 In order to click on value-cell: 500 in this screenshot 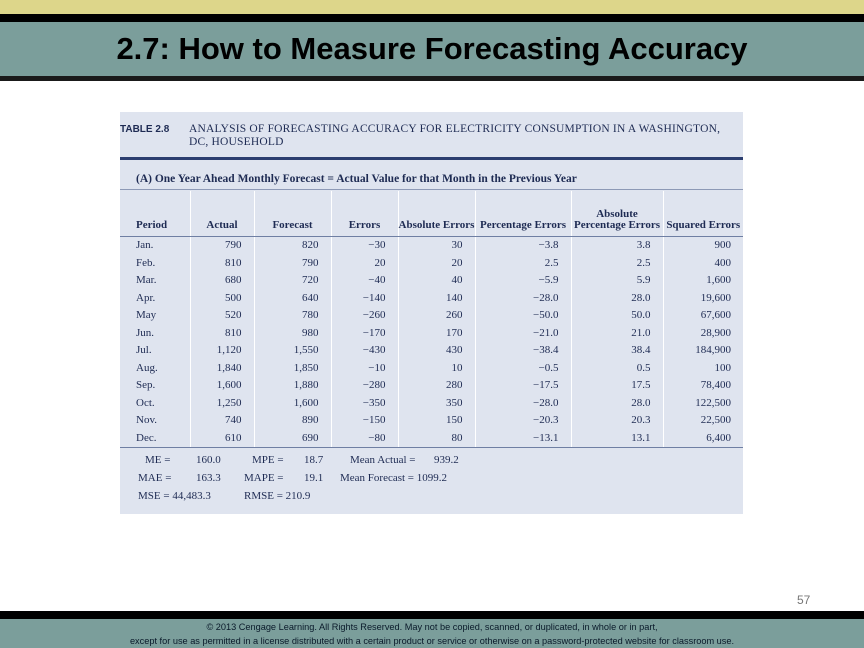, I will do `click(221, 298)`.